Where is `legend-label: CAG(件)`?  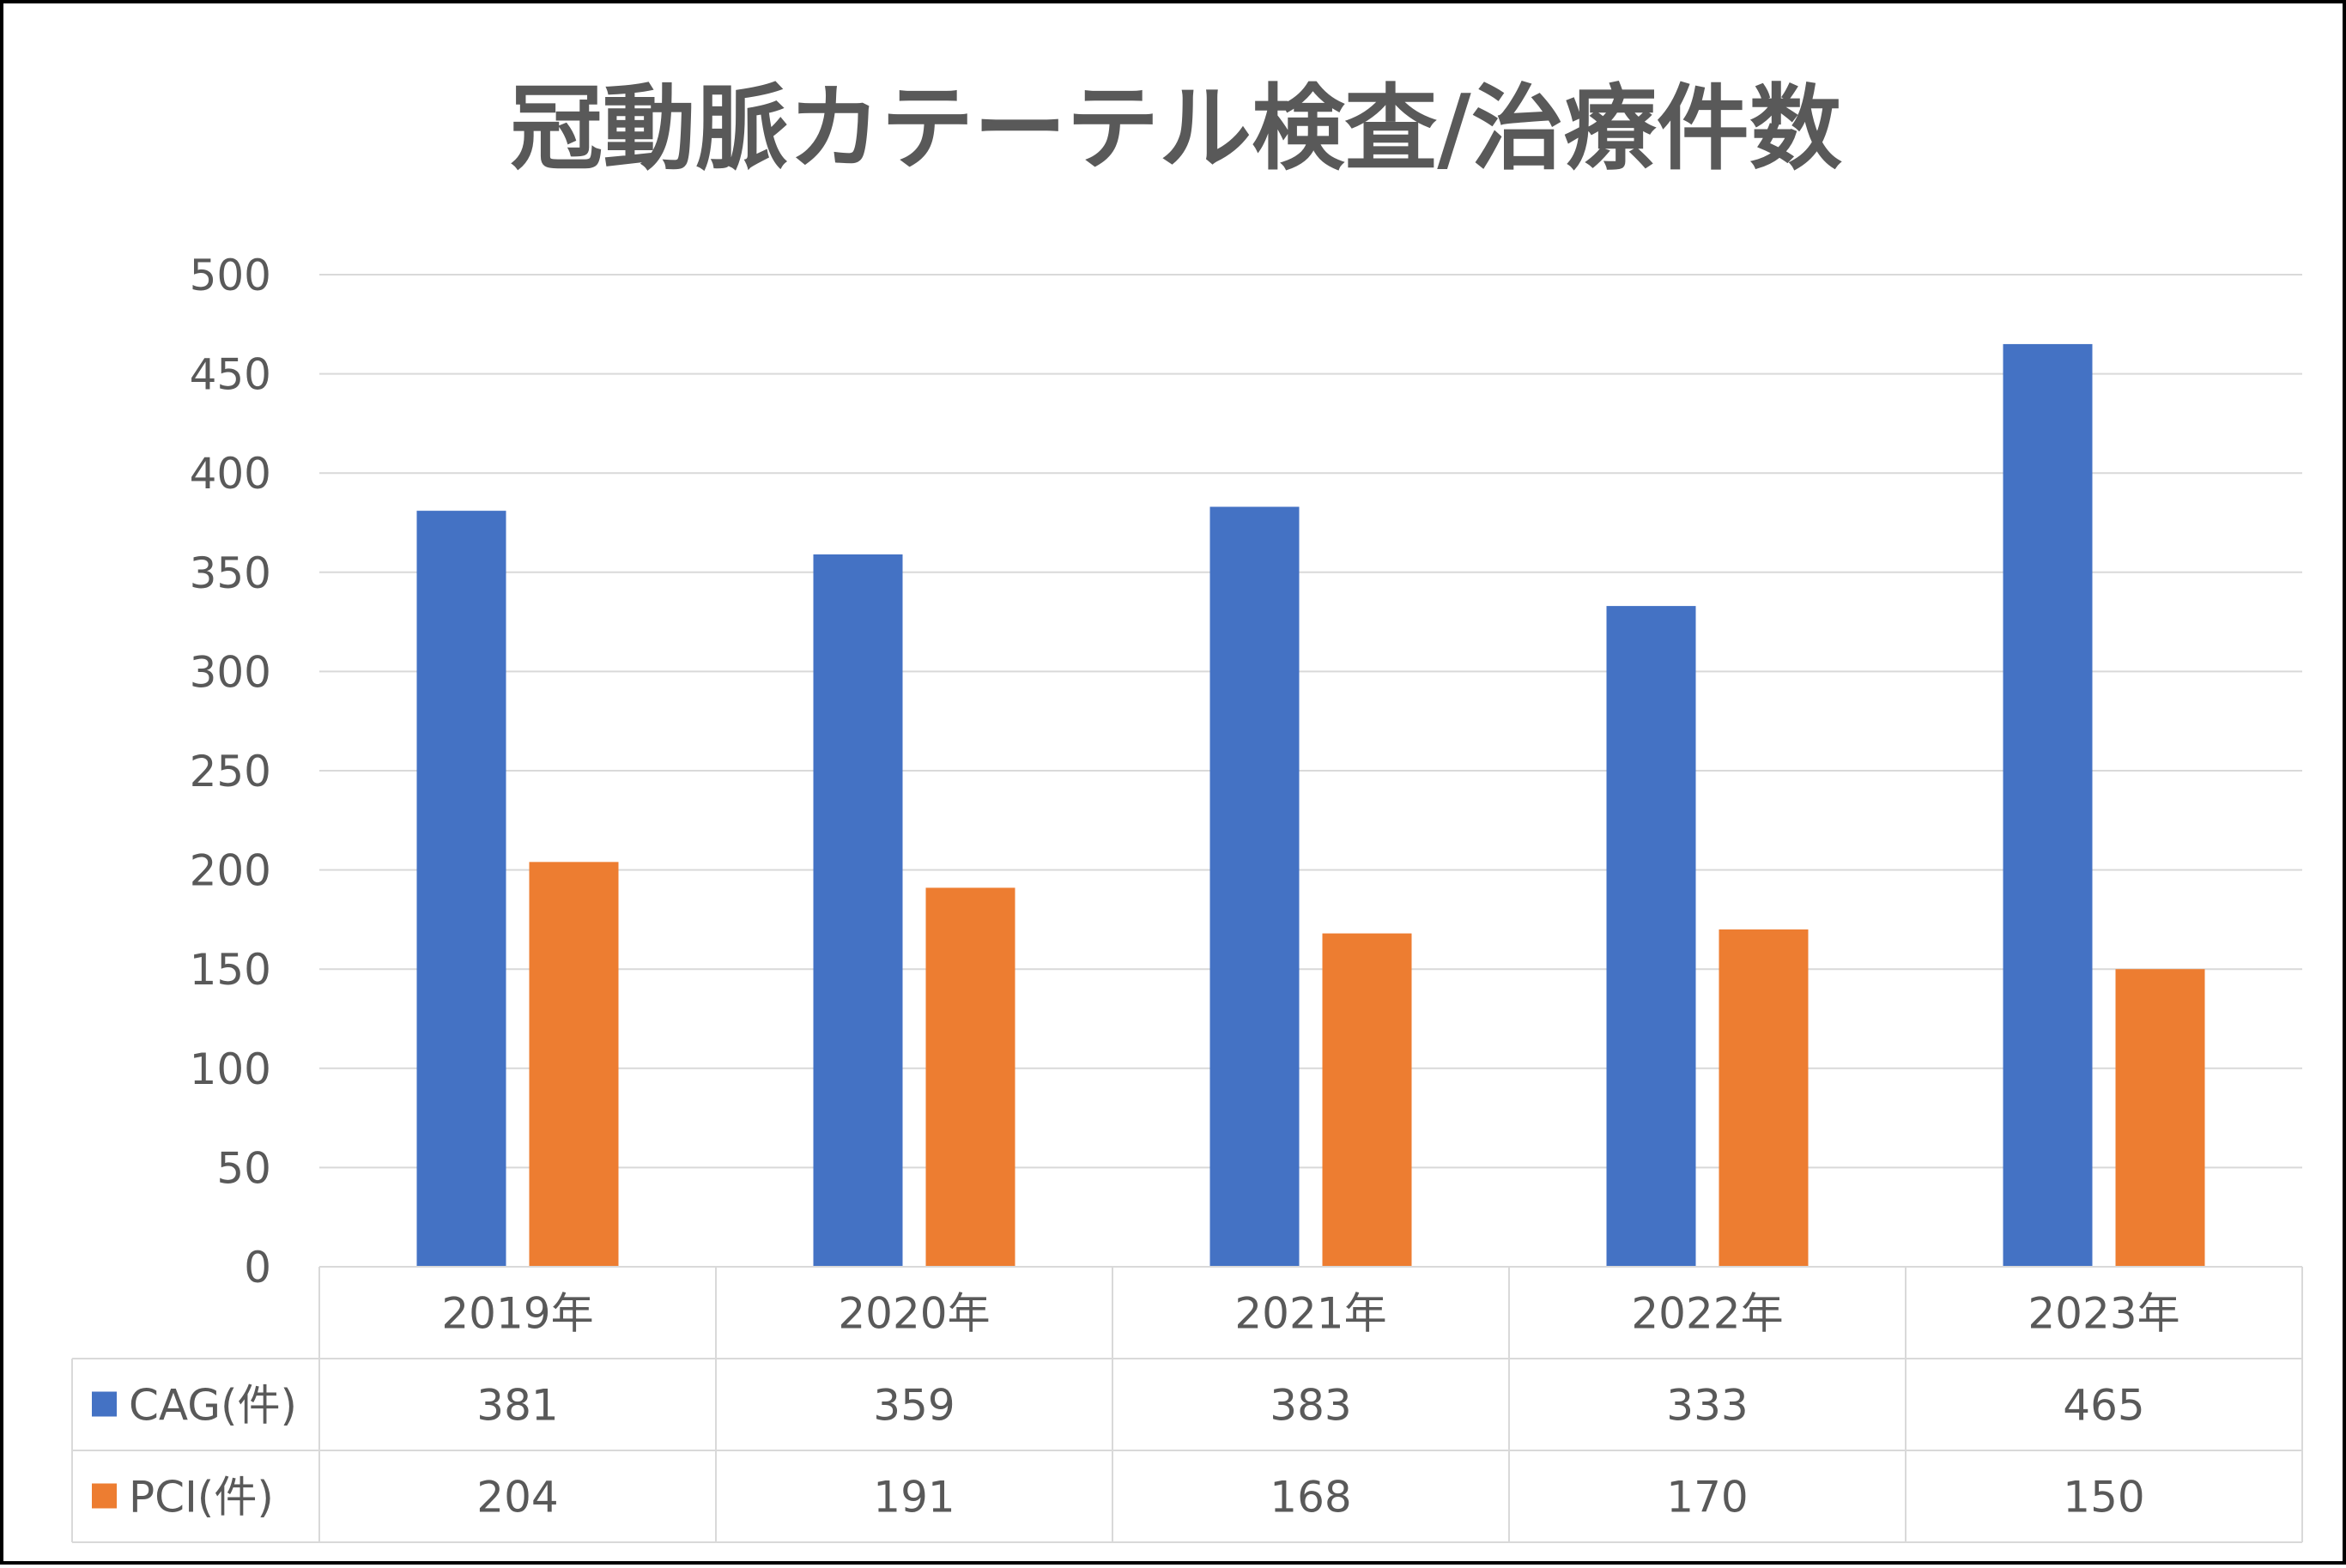
legend-label: CAG(件) is located at coordinates (213, 1406).